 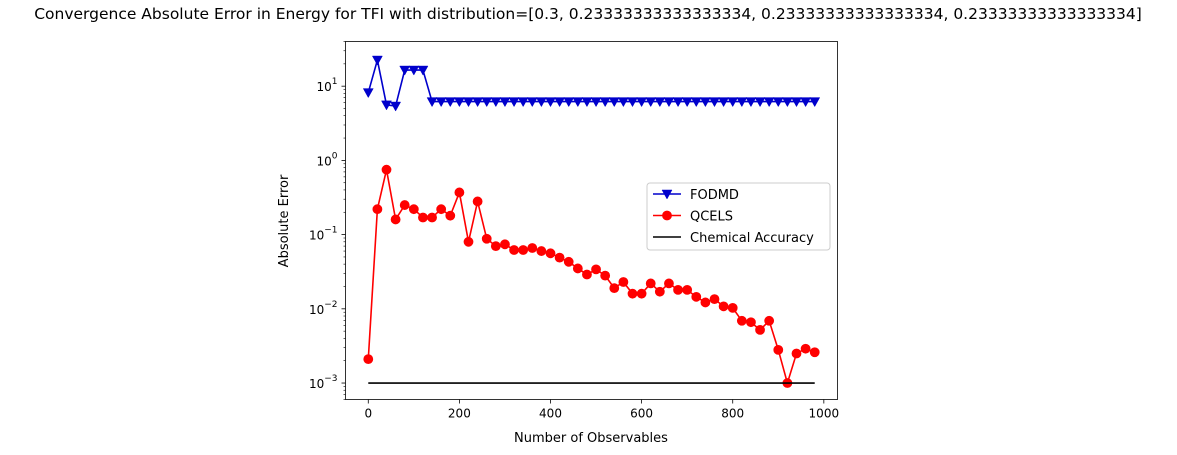 I want to click on y-tick-exponent: −1, so click(x=330, y=231).